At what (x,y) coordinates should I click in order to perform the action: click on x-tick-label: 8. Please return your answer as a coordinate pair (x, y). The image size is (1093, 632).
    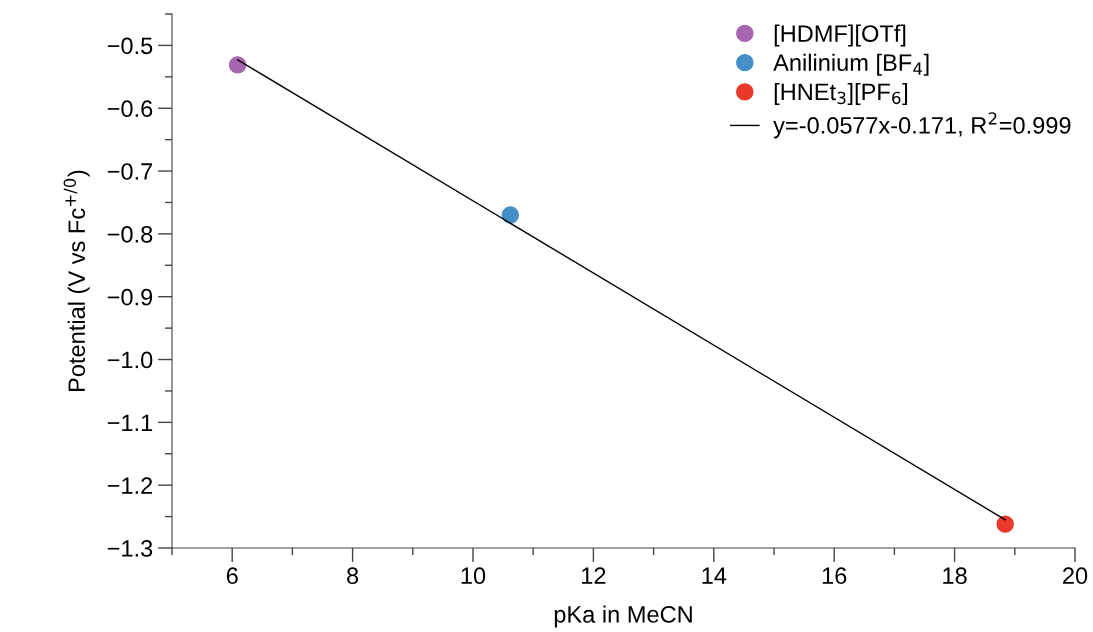
    Looking at the image, I should click on (353, 576).